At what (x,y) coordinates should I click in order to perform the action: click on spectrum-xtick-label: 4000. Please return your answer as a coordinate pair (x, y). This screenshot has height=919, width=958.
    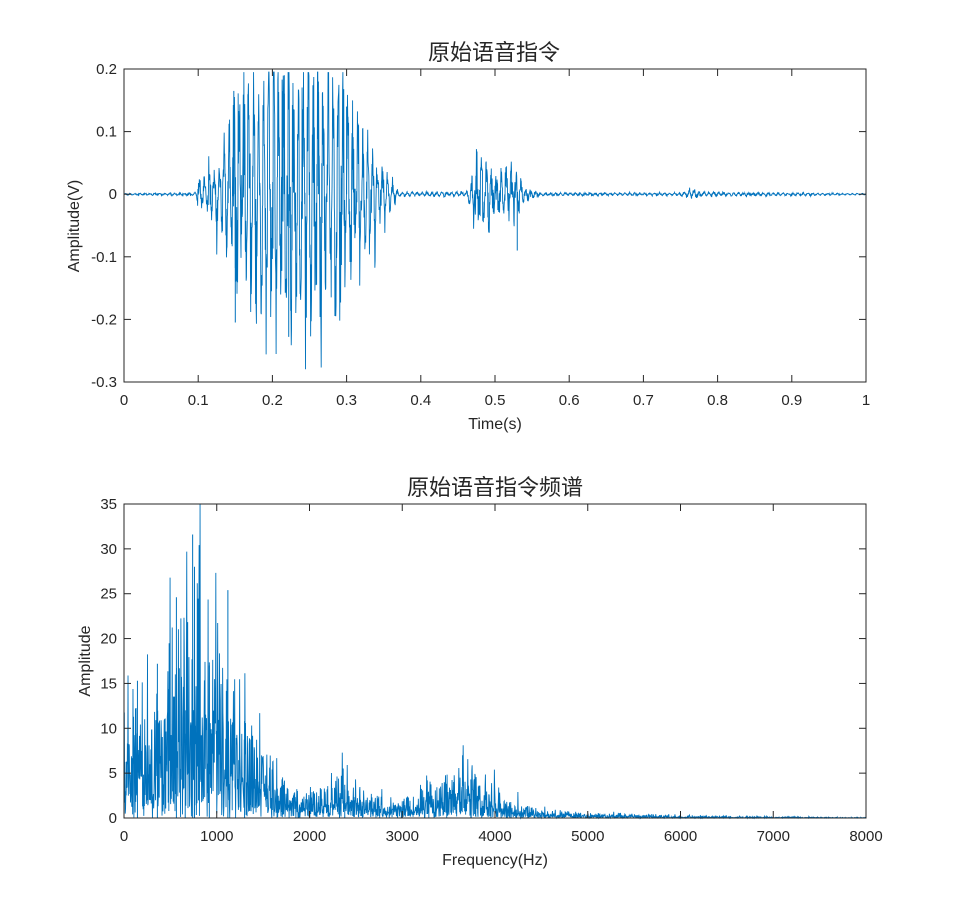
    Looking at the image, I should click on (494, 836).